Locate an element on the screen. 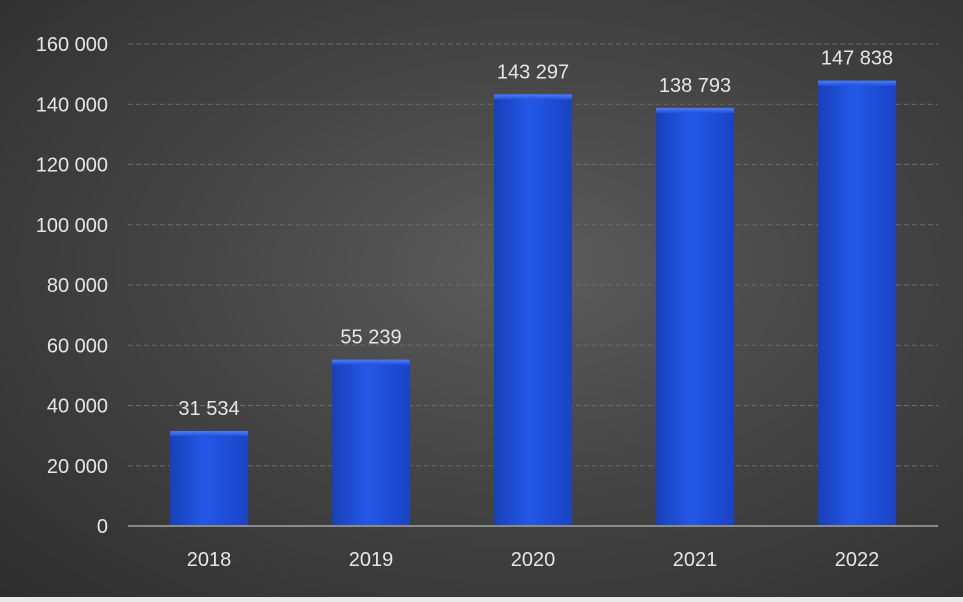 The height and width of the screenshot is (602, 963). data-label: 55 239 is located at coordinates (370, 338).